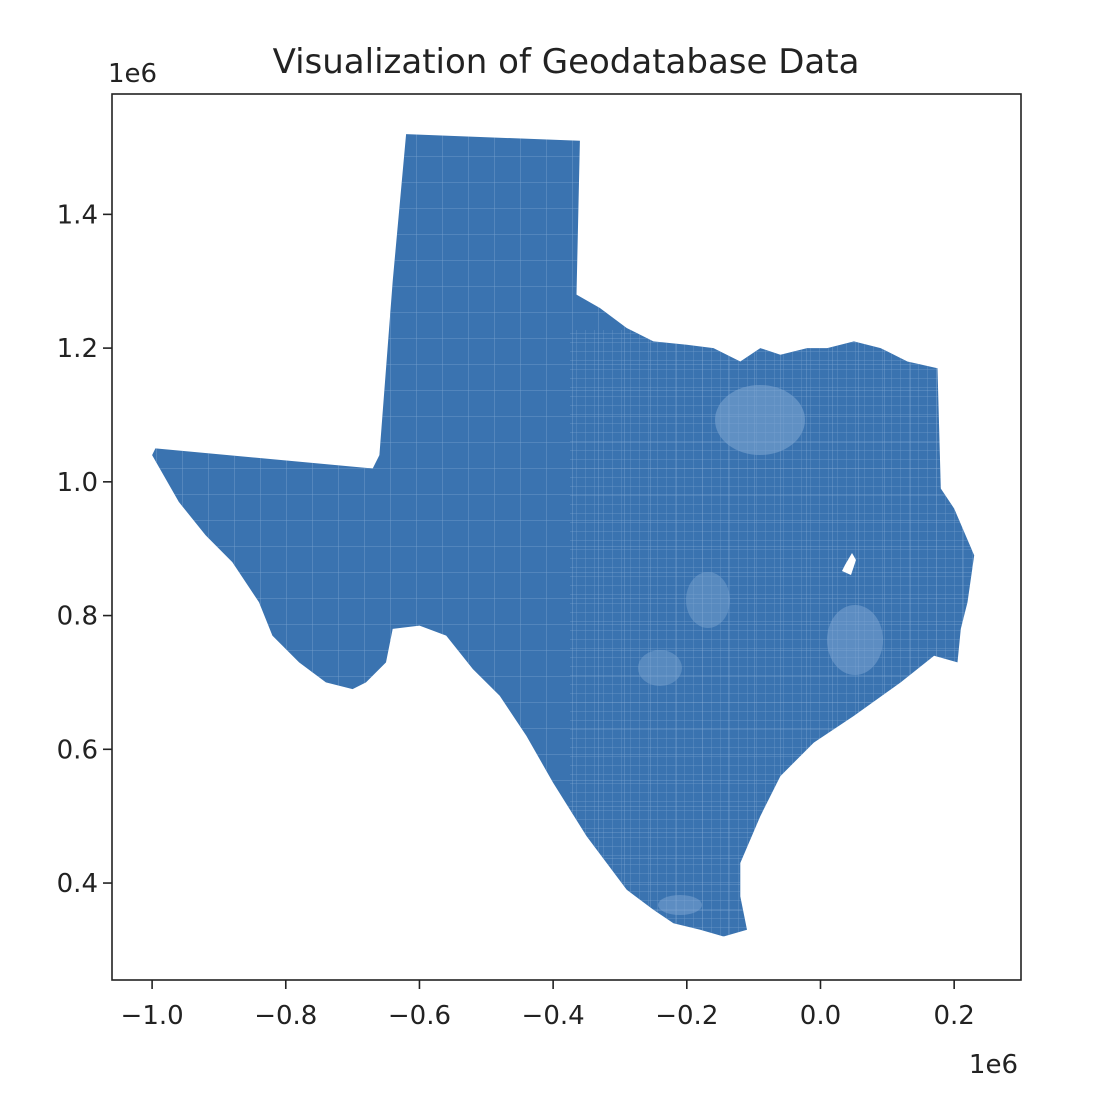 The width and height of the screenshot is (1108, 1116). I want to click on urban-cluster-valley, so click(680, 905).